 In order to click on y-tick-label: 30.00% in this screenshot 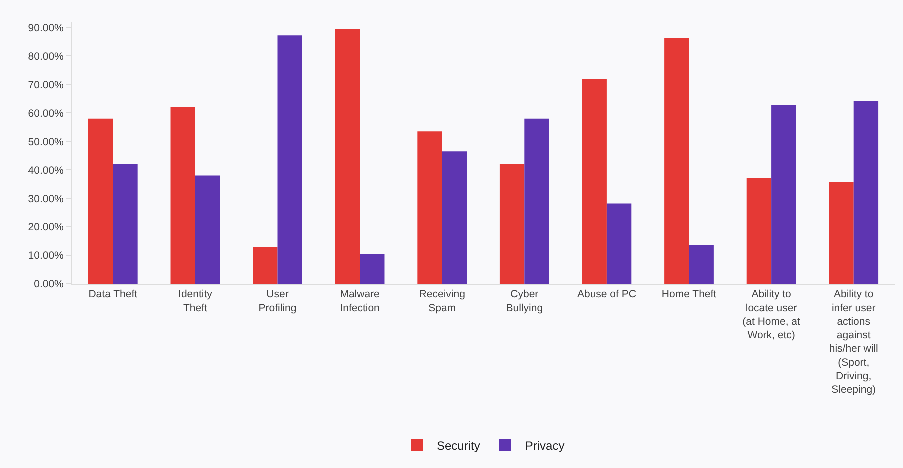, I will do `click(46, 199)`.